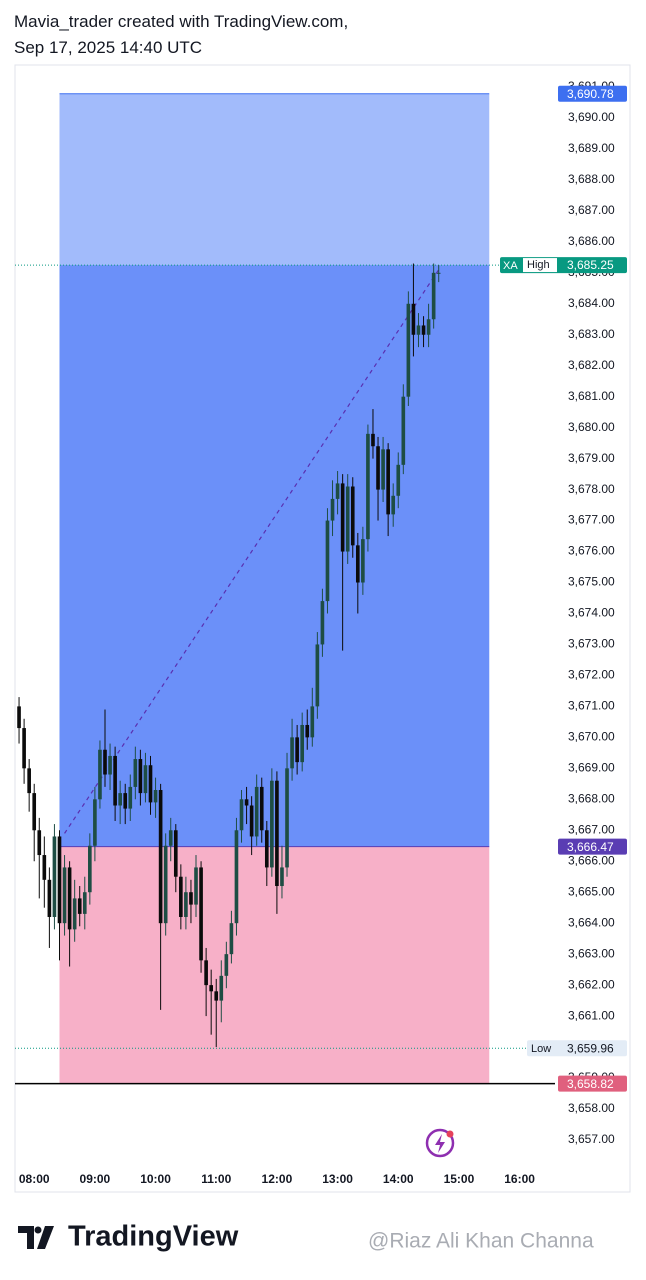 The width and height of the screenshot is (646, 1280). What do you see at coordinates (591, 148) in the screenshot?
I see `y-tick-label: 3,689.00` at bounding box center [591, 148].